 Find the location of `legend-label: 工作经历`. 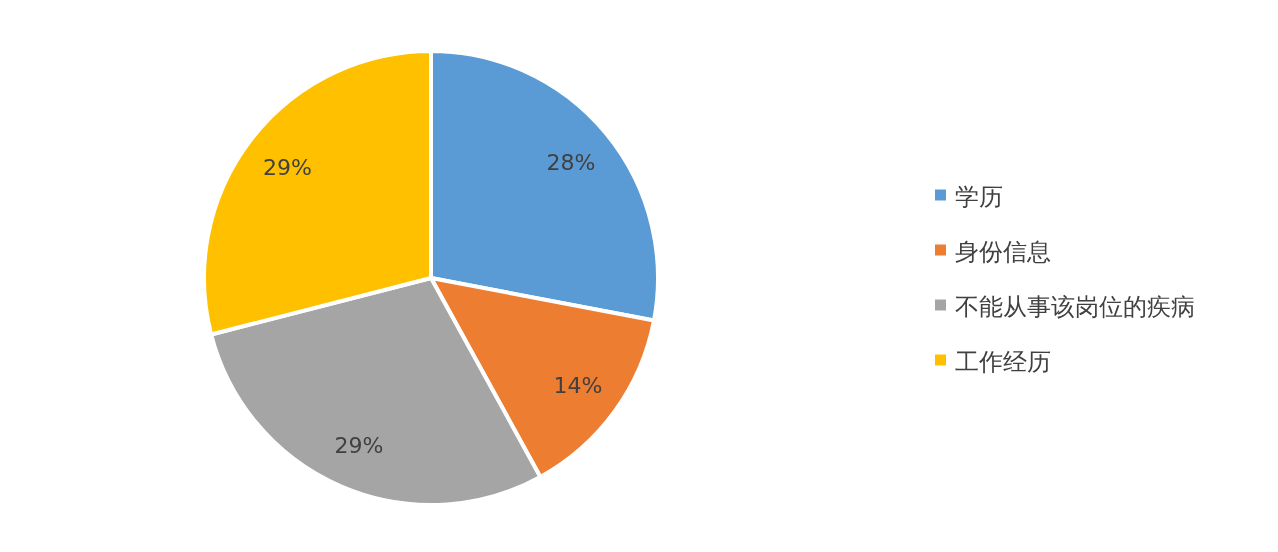

legend-label: 工作经历 is located at coordinates (1003, 361).